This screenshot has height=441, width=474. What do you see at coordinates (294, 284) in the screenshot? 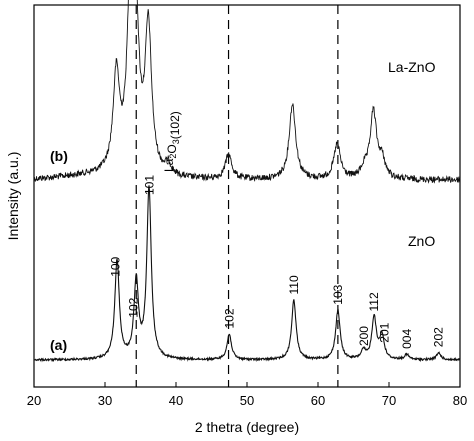
I see `peak-label: 110` at bounding box center [294, 284].